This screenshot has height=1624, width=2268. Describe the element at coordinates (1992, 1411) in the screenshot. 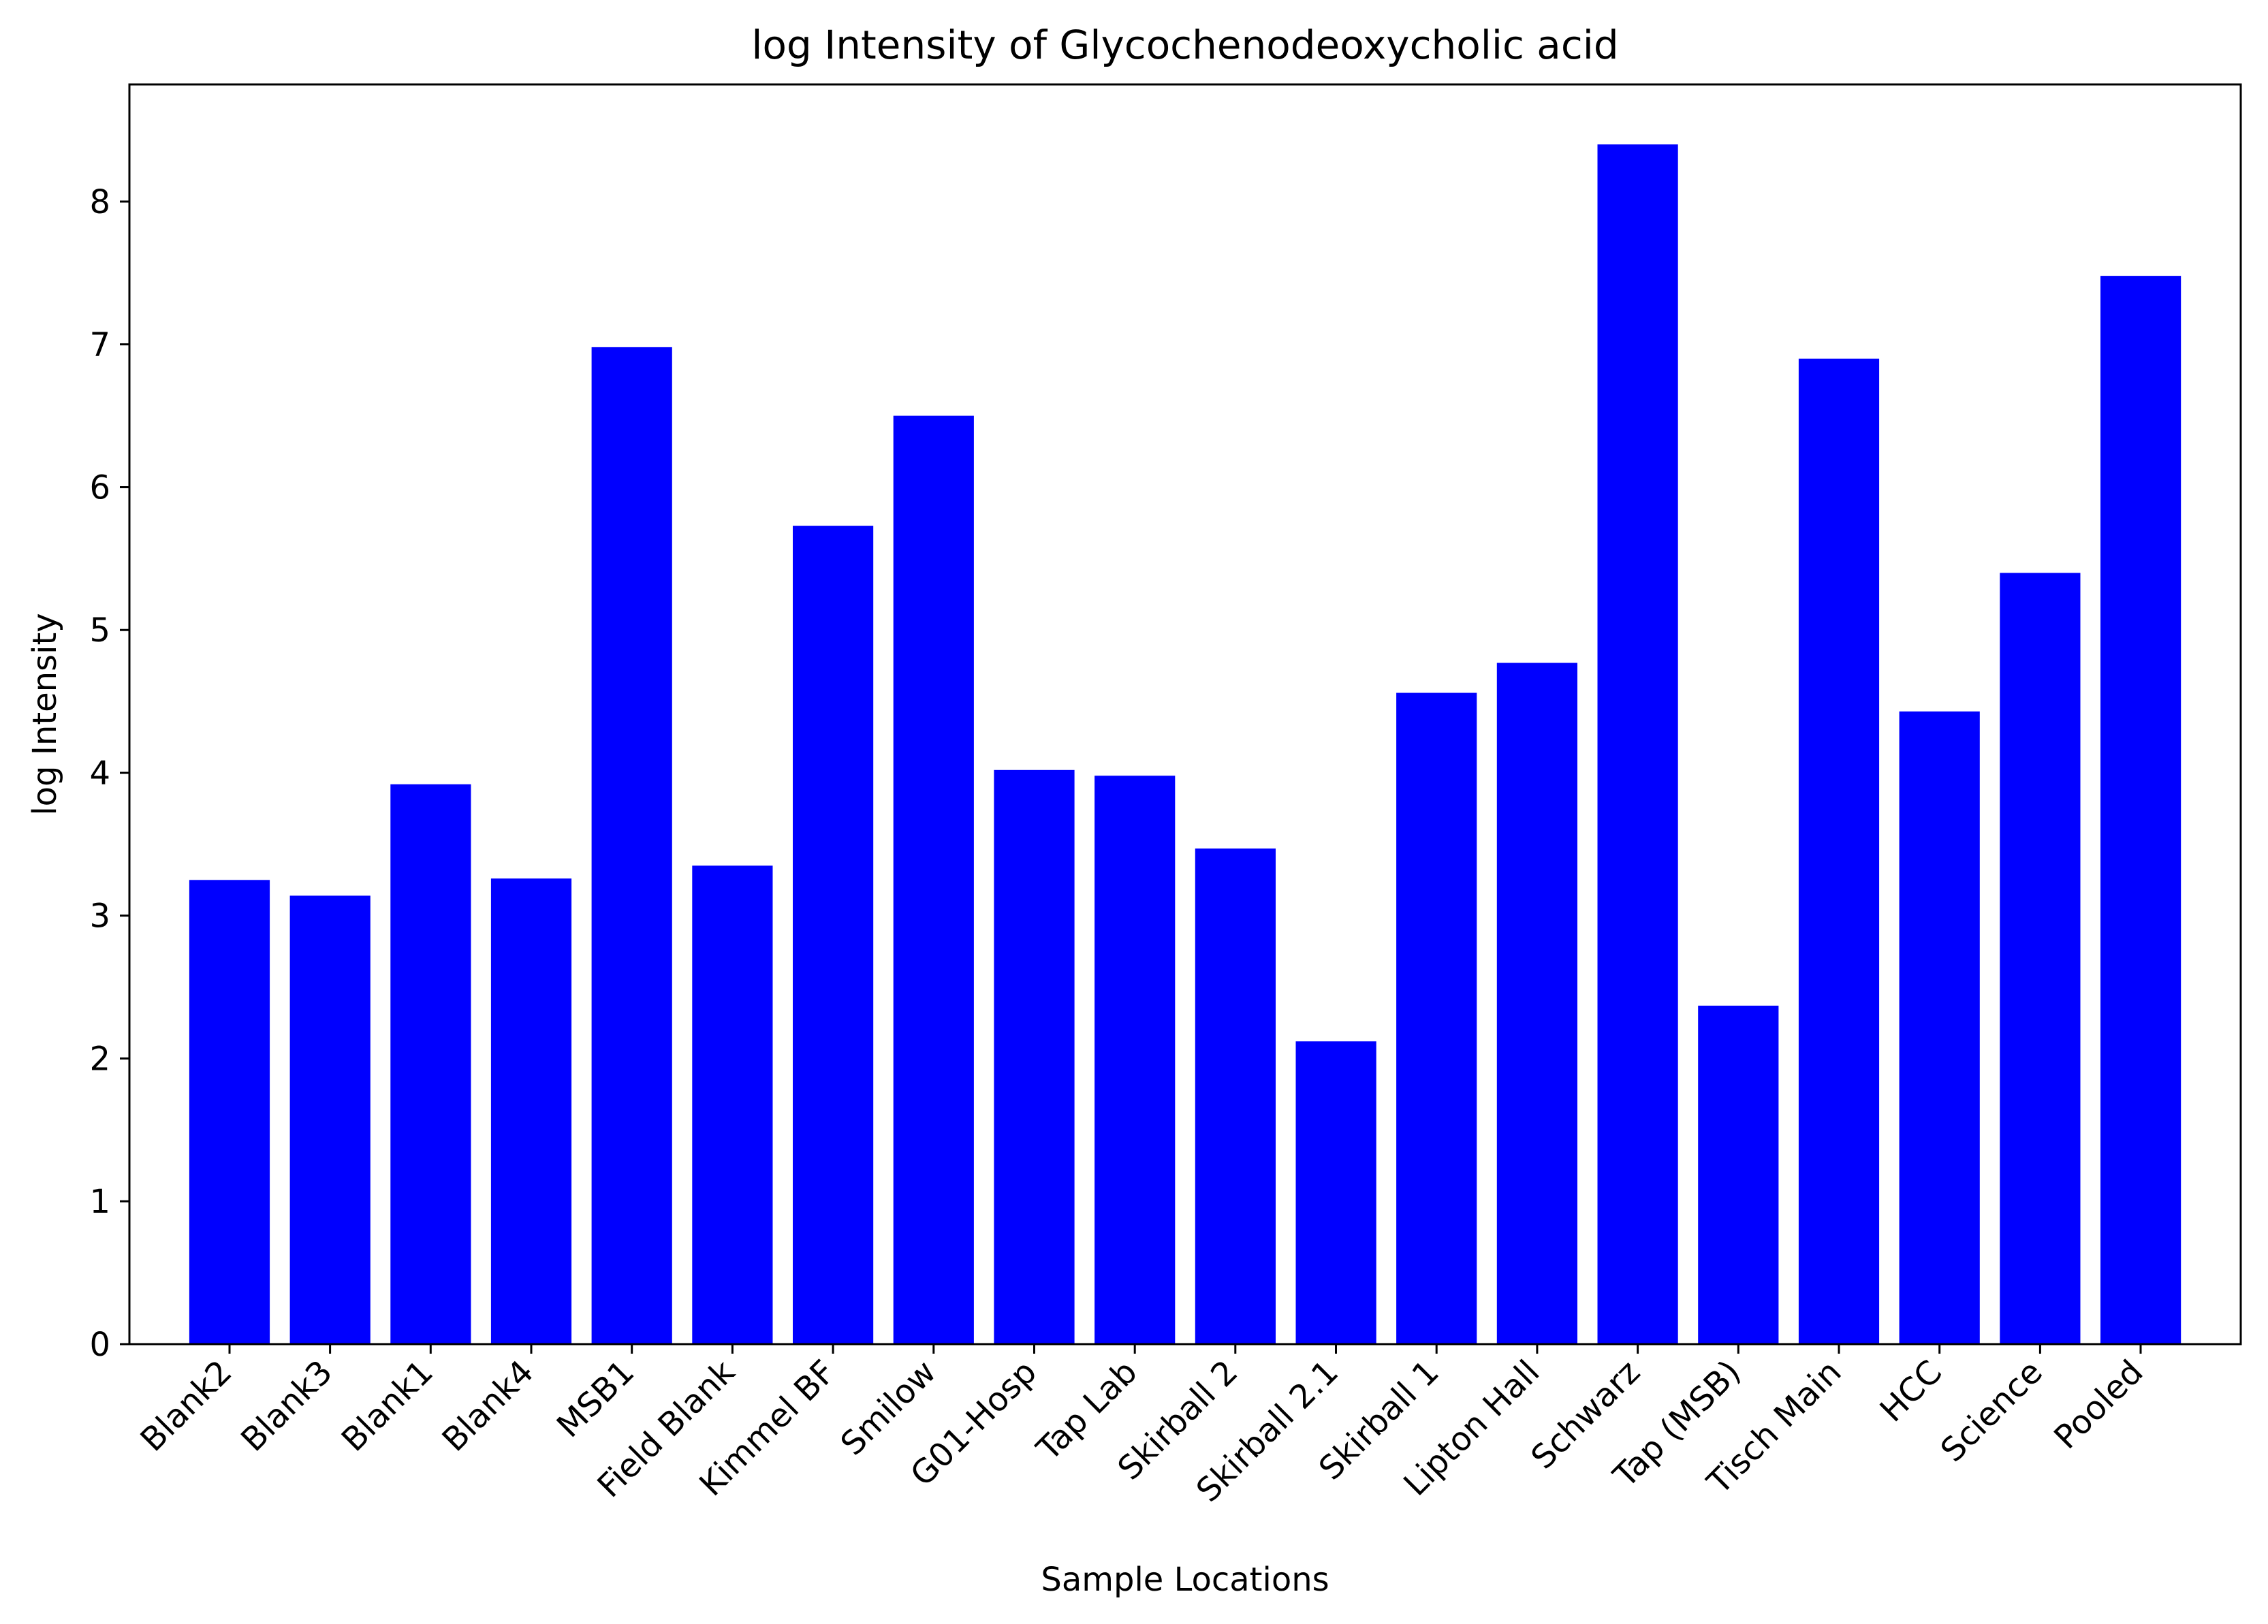

I see `x-tick-label: Science` at that location.